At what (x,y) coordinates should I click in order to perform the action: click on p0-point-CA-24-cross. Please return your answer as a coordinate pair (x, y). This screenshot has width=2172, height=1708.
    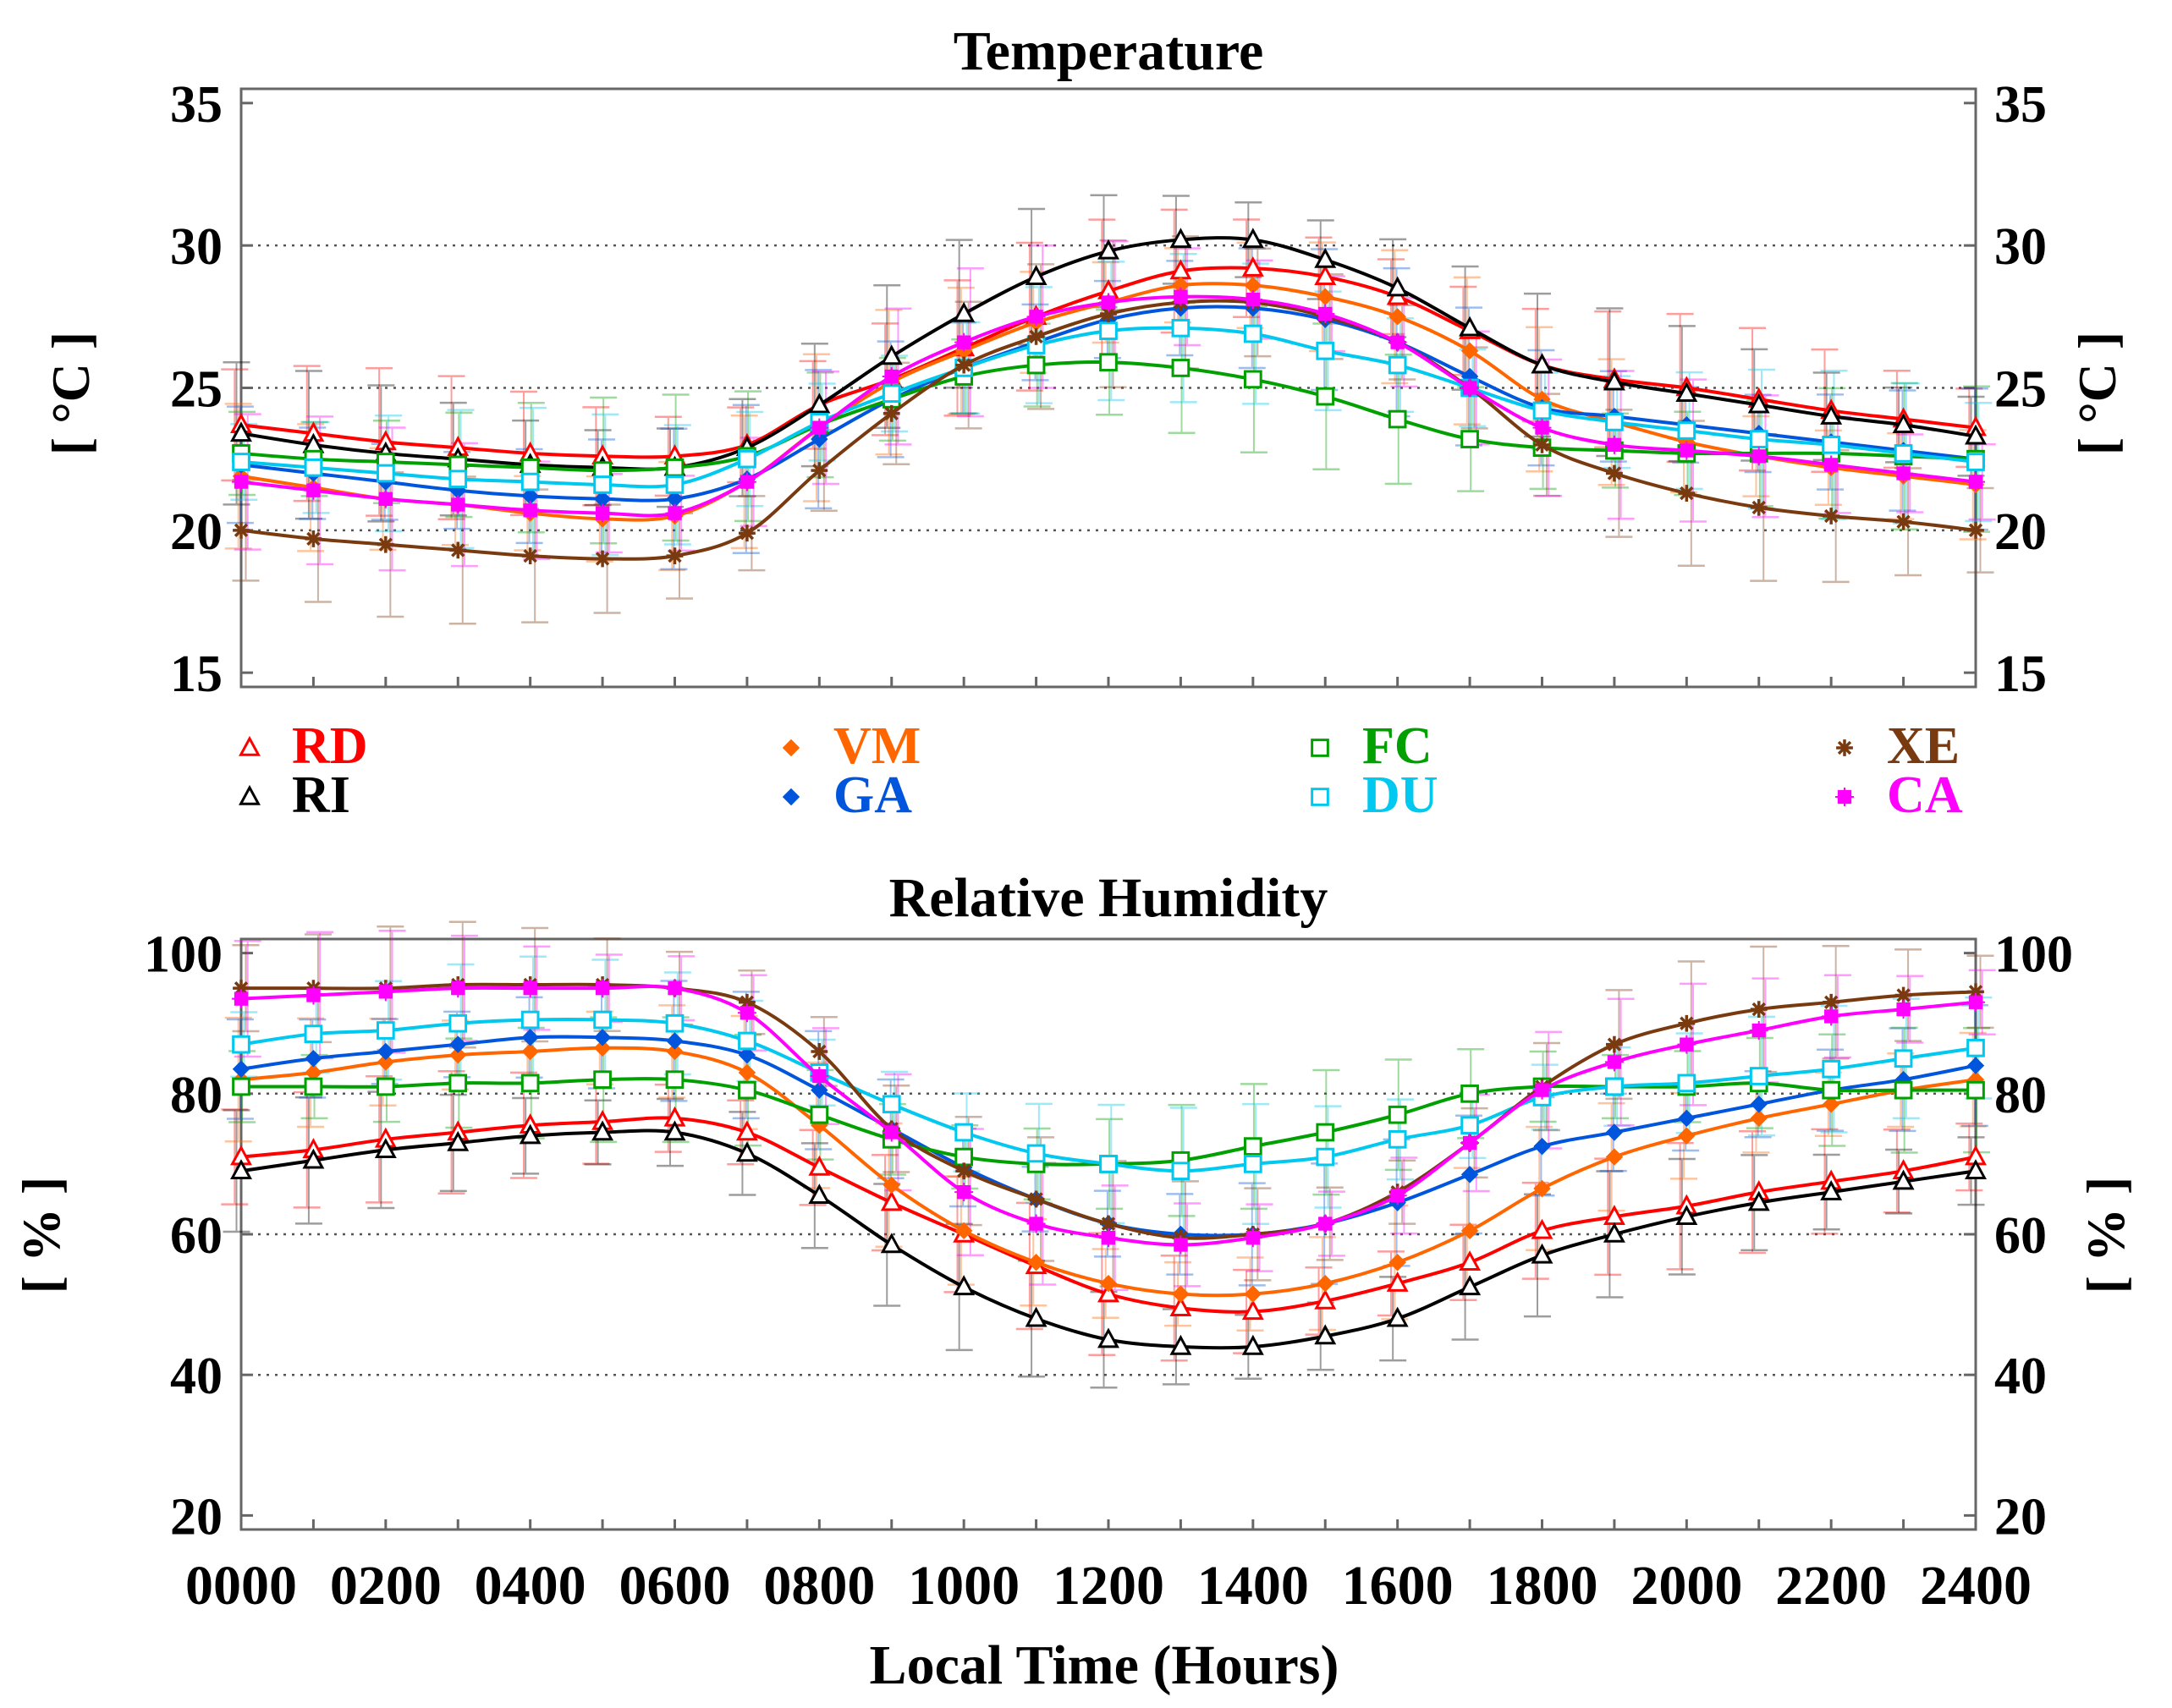
    Looking at the image, I should click on (1976, 482).